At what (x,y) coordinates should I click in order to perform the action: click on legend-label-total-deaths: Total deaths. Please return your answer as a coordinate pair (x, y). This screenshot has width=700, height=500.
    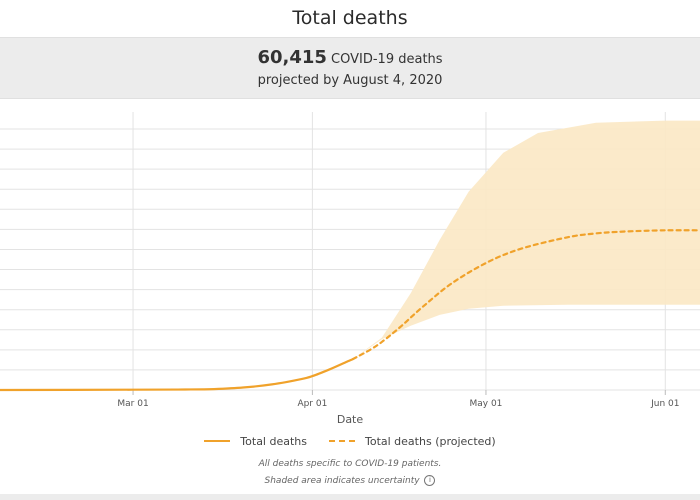
    Looking at the image, I should click on (273, 441).